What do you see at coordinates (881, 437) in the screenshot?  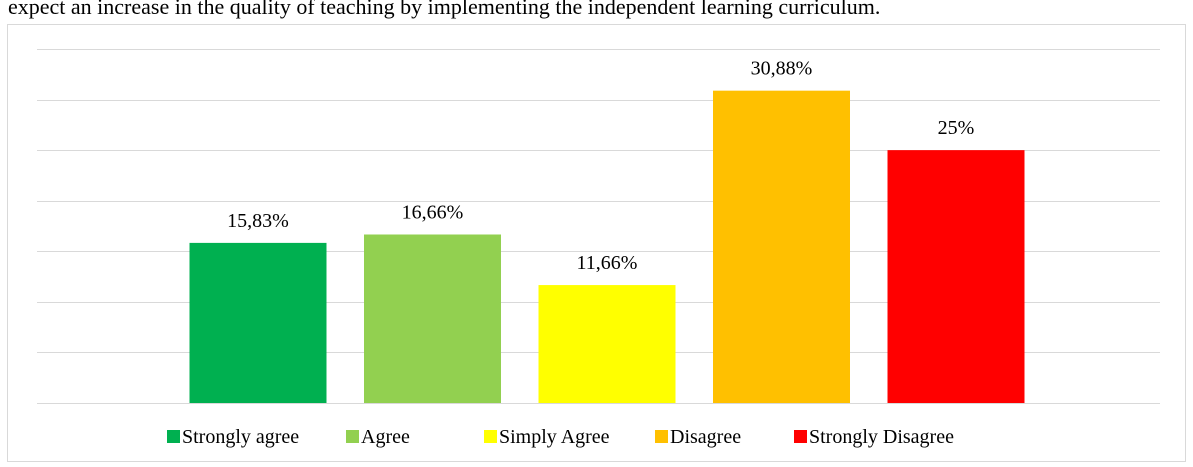 I see `legend-label: Strongly Disagree` at bounding box center [881, 437].